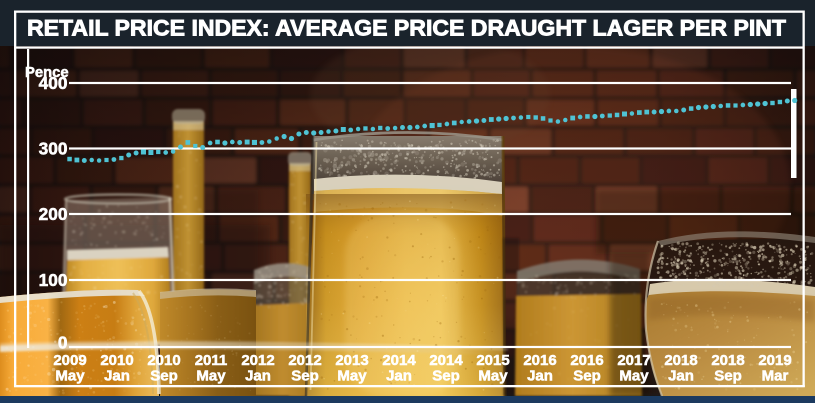  Describe the element at coordinates (53, 149) in the screenshot. I see `svg-text: 300` at that location.